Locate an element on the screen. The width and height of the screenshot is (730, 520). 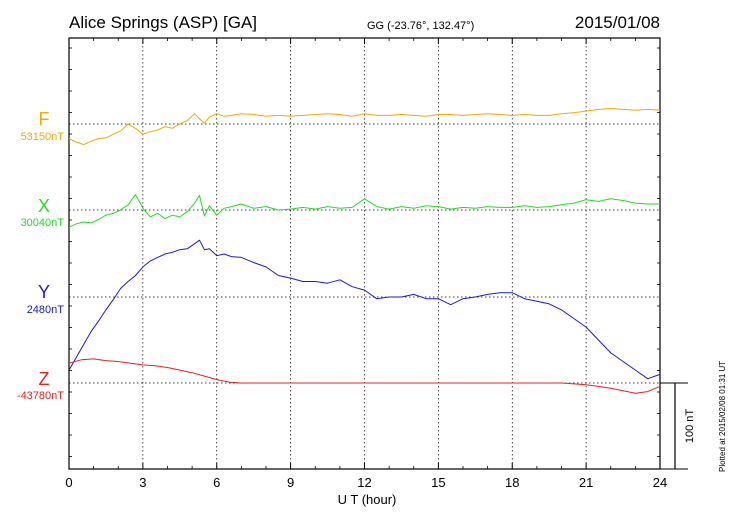
x-tick-label: 3 is located at coordinates (142, 482).